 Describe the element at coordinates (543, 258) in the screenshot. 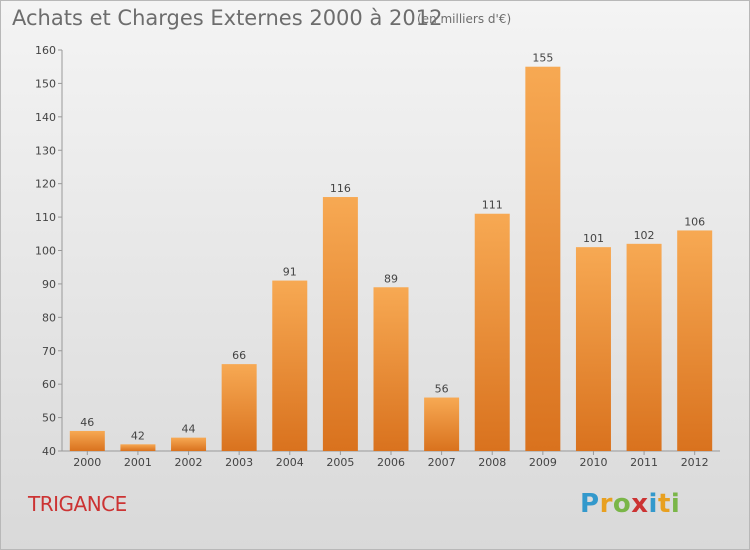

I see `bar-2009` at that location.